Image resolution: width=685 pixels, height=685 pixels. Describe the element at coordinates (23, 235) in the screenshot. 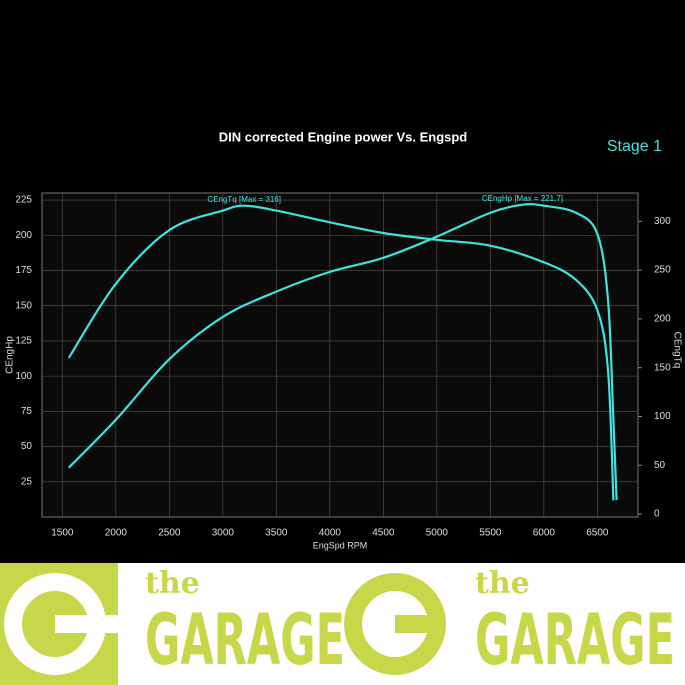

I see `y-tick-label: 200` at that location.